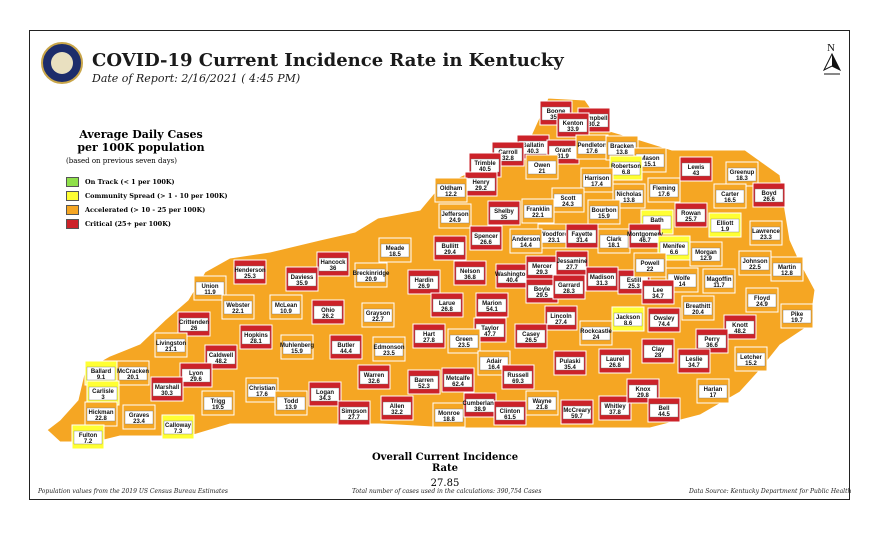 The width and height of the screenshot is (880, 534). What do you see at coordinates (156, 196) in the screenshot?
I see `legend-label: Community Spread (> 1 - 10 per 100K)` at bounding box center [156, 196].